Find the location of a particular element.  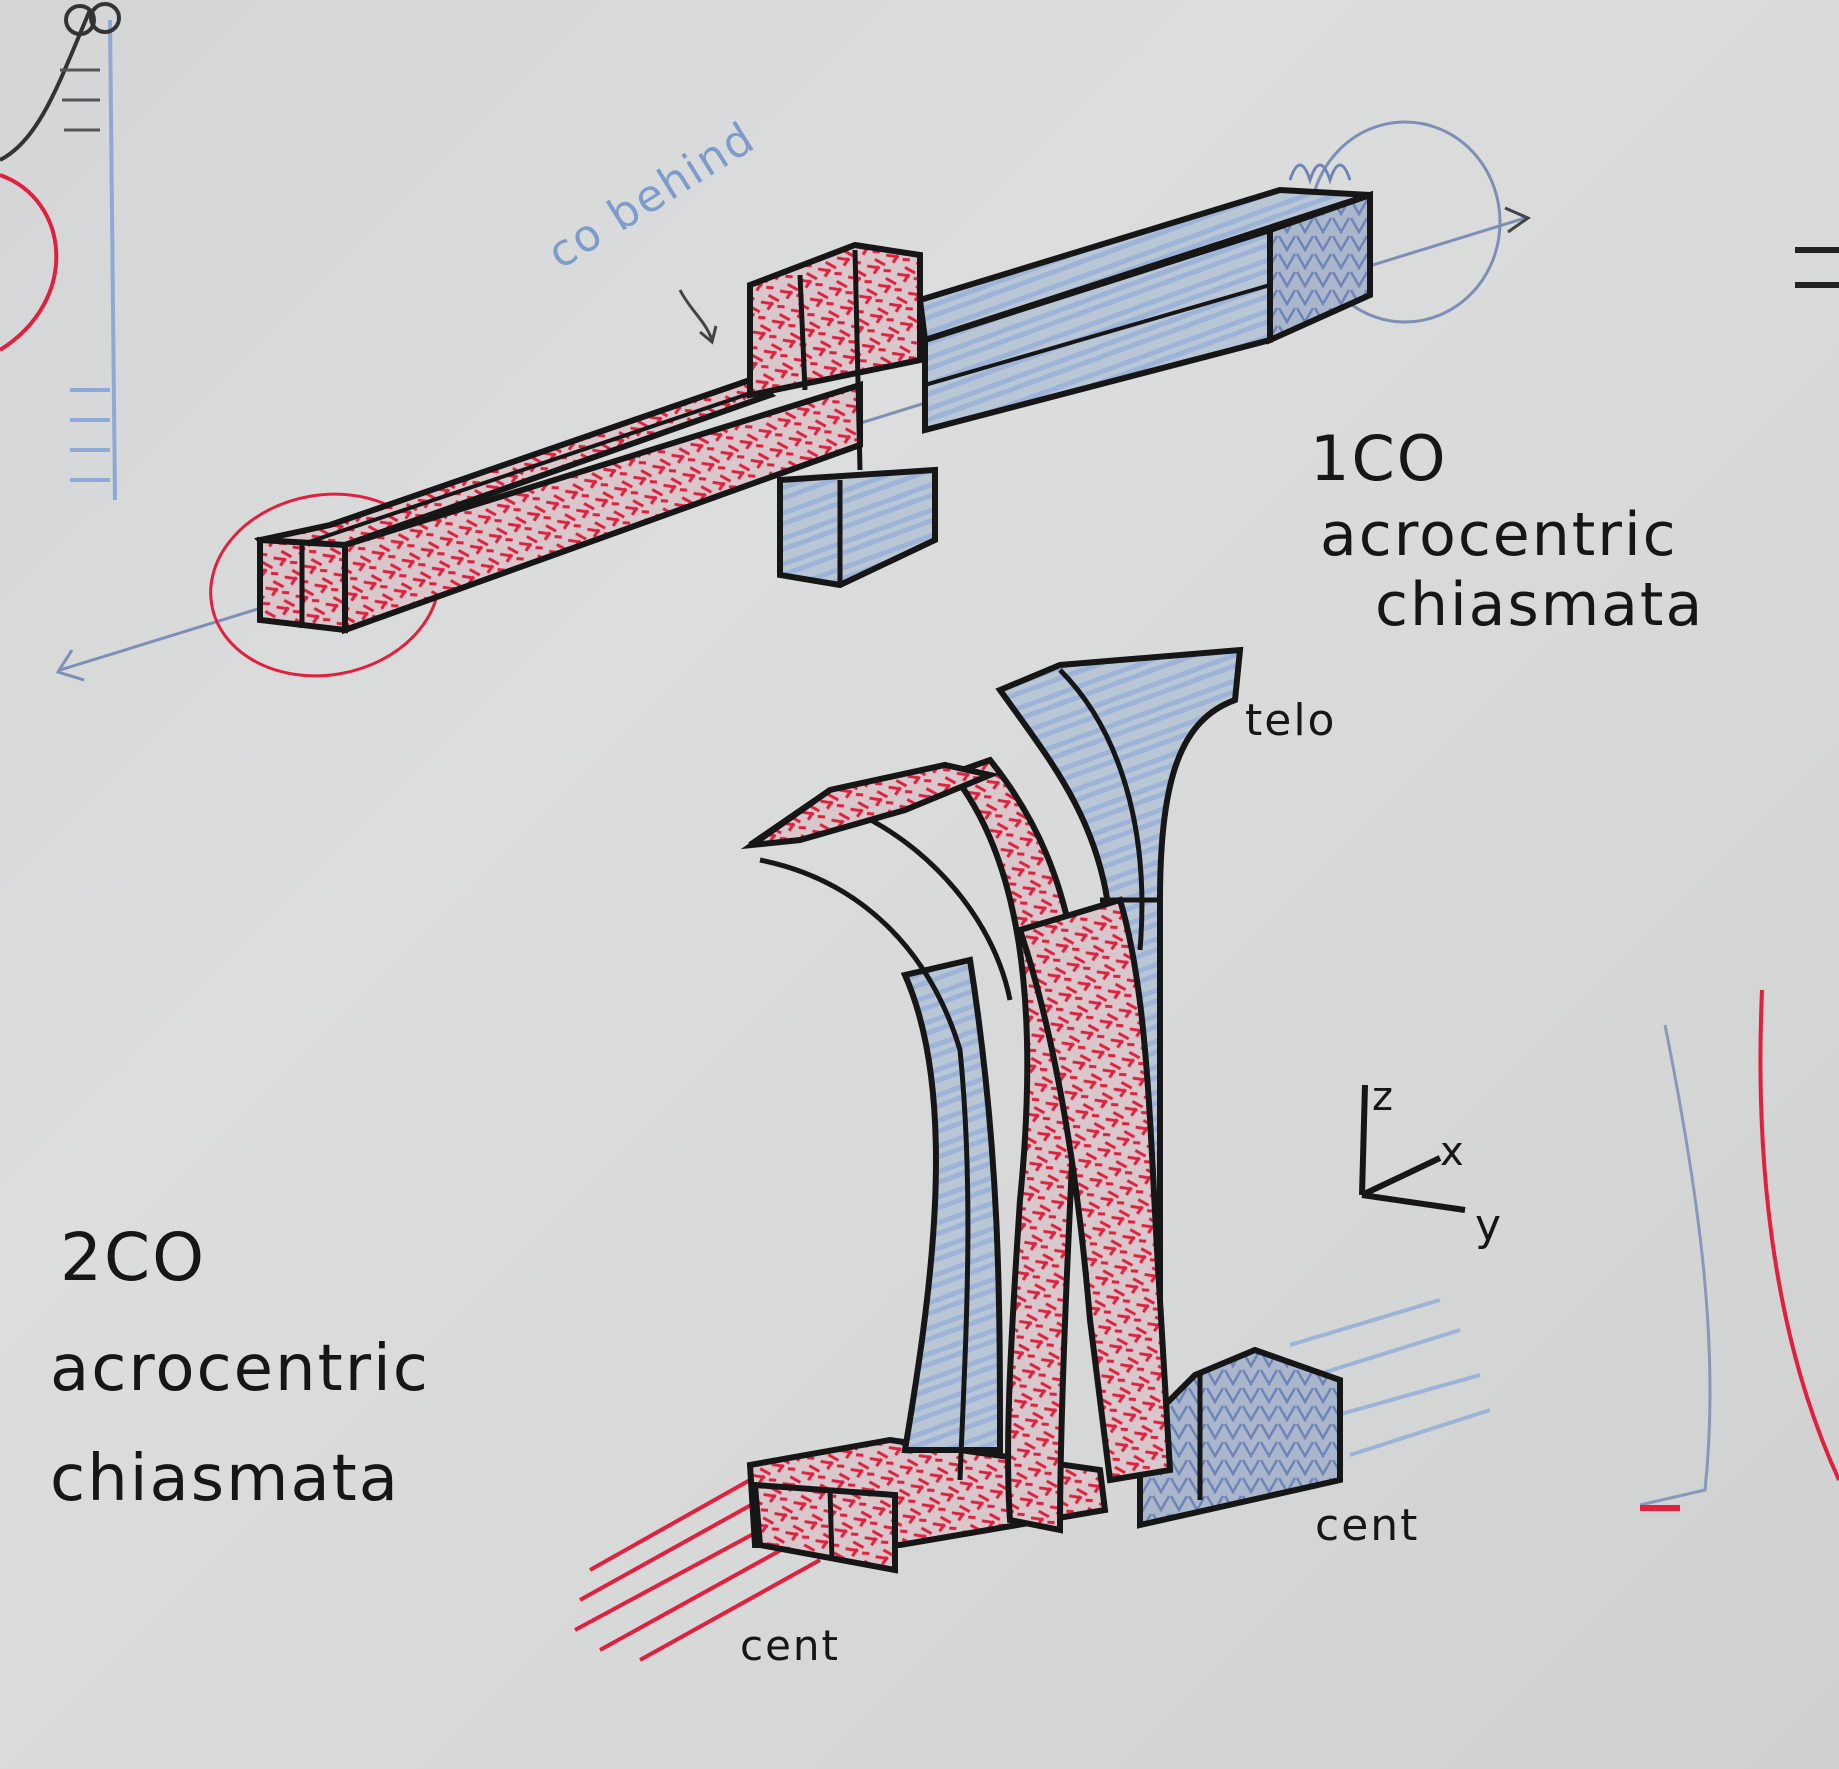

label-2co-line1: 2CO is located at coordinates (133, 1257).